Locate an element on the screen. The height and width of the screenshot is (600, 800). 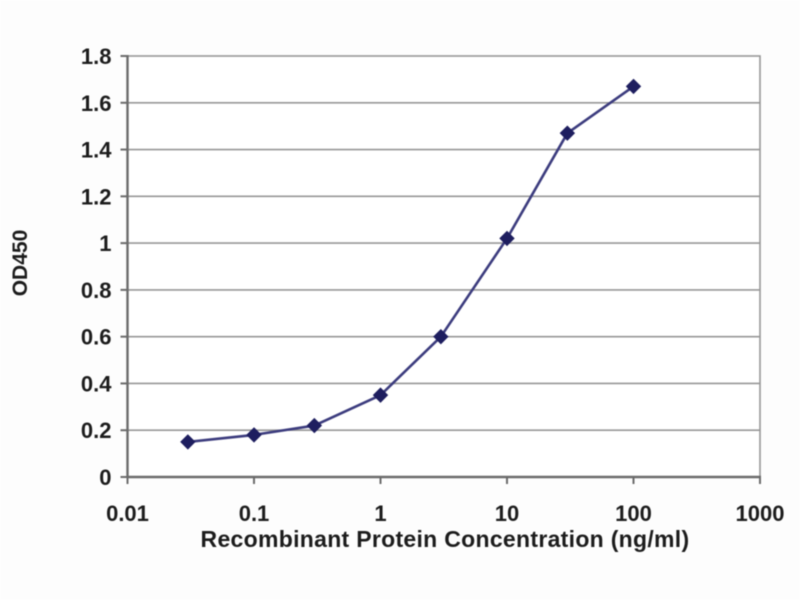
y-tick-label: 1.8 is located at coordinates (96, 56).